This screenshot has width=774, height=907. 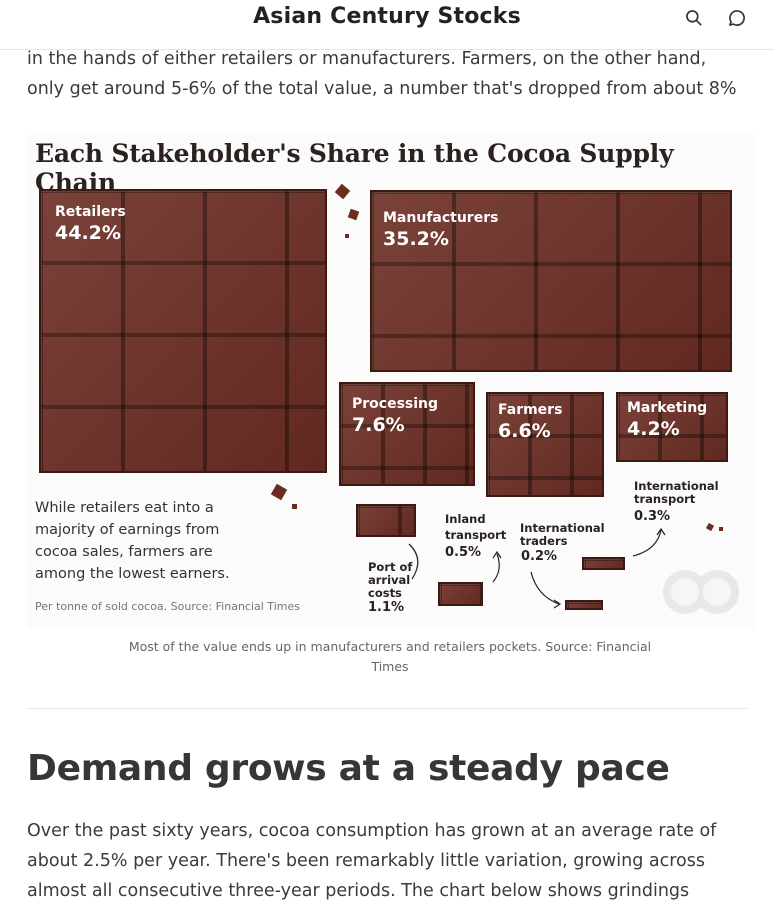 I want to click on search-icon, so click(x=694, y=18).